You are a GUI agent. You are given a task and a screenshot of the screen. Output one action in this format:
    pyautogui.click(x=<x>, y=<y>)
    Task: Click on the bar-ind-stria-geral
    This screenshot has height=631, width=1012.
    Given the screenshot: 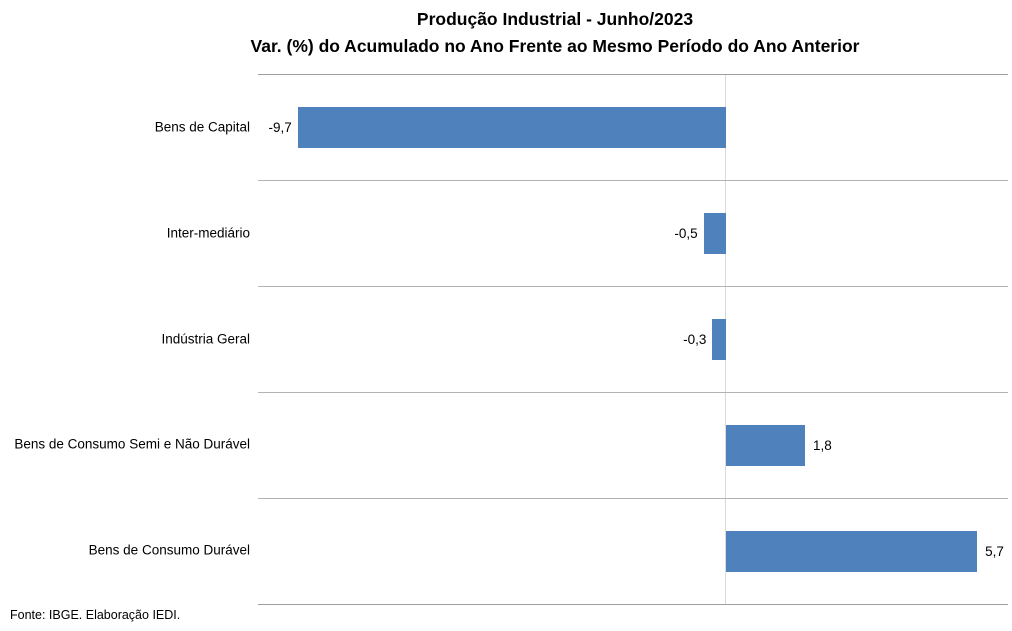 What is the action you would take?
    pyautogui.click(x=719, y=339)
    